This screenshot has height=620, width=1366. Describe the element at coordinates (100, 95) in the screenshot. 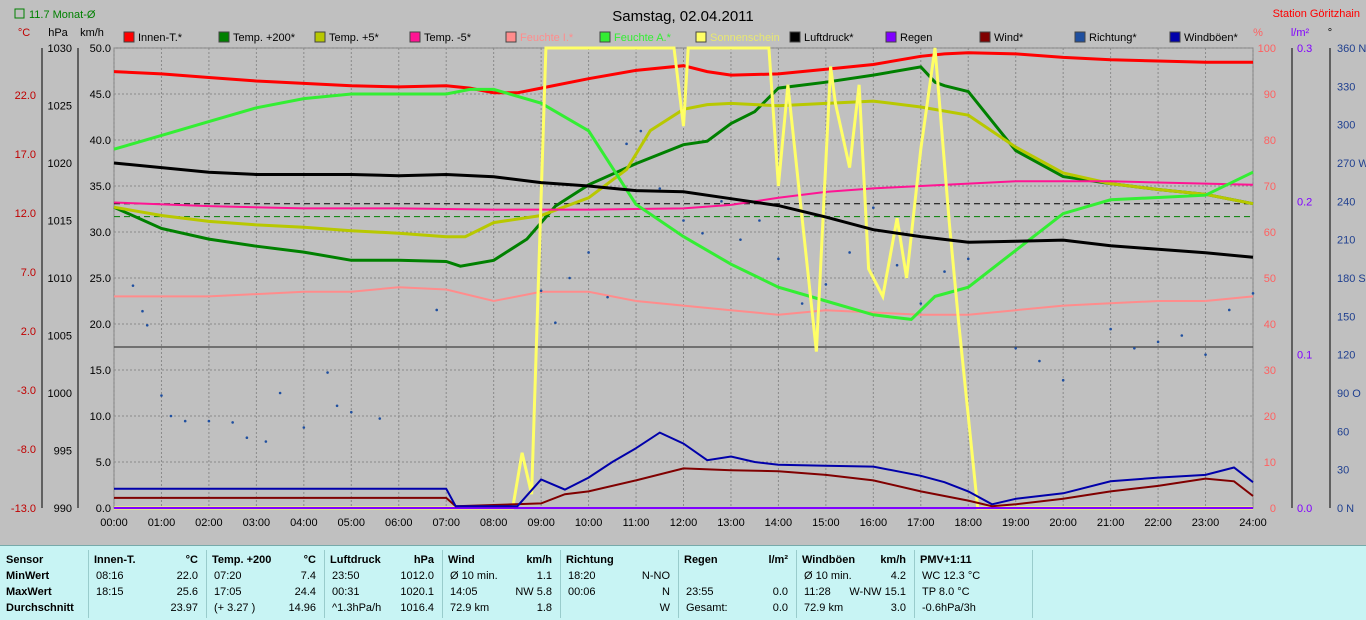

I see `speed-tick-1: 45.0` at that location.